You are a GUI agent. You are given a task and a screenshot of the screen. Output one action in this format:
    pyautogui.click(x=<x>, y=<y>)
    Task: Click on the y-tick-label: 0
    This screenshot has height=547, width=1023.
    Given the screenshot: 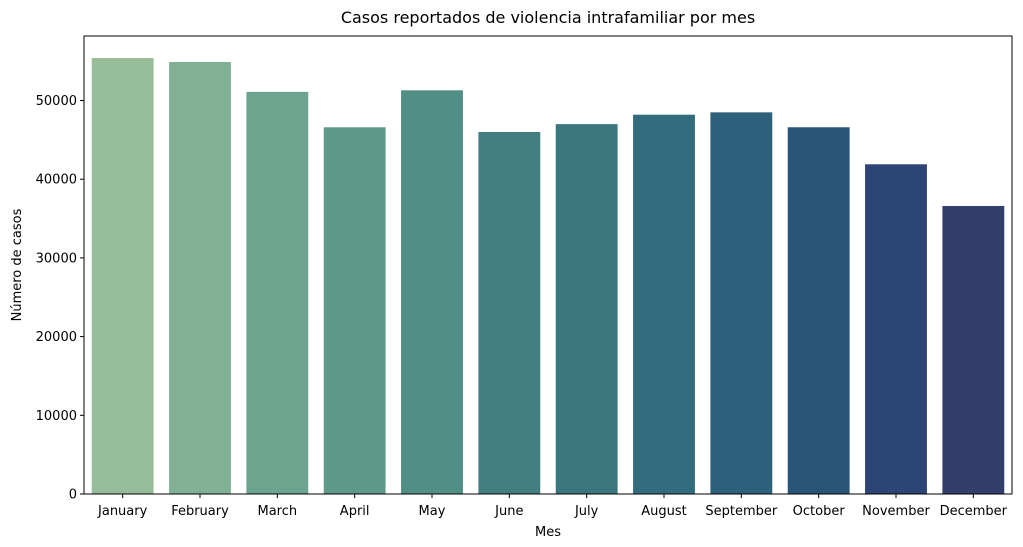 What is the action you would take?
    pyautogui.click(x=73, y=495)
    